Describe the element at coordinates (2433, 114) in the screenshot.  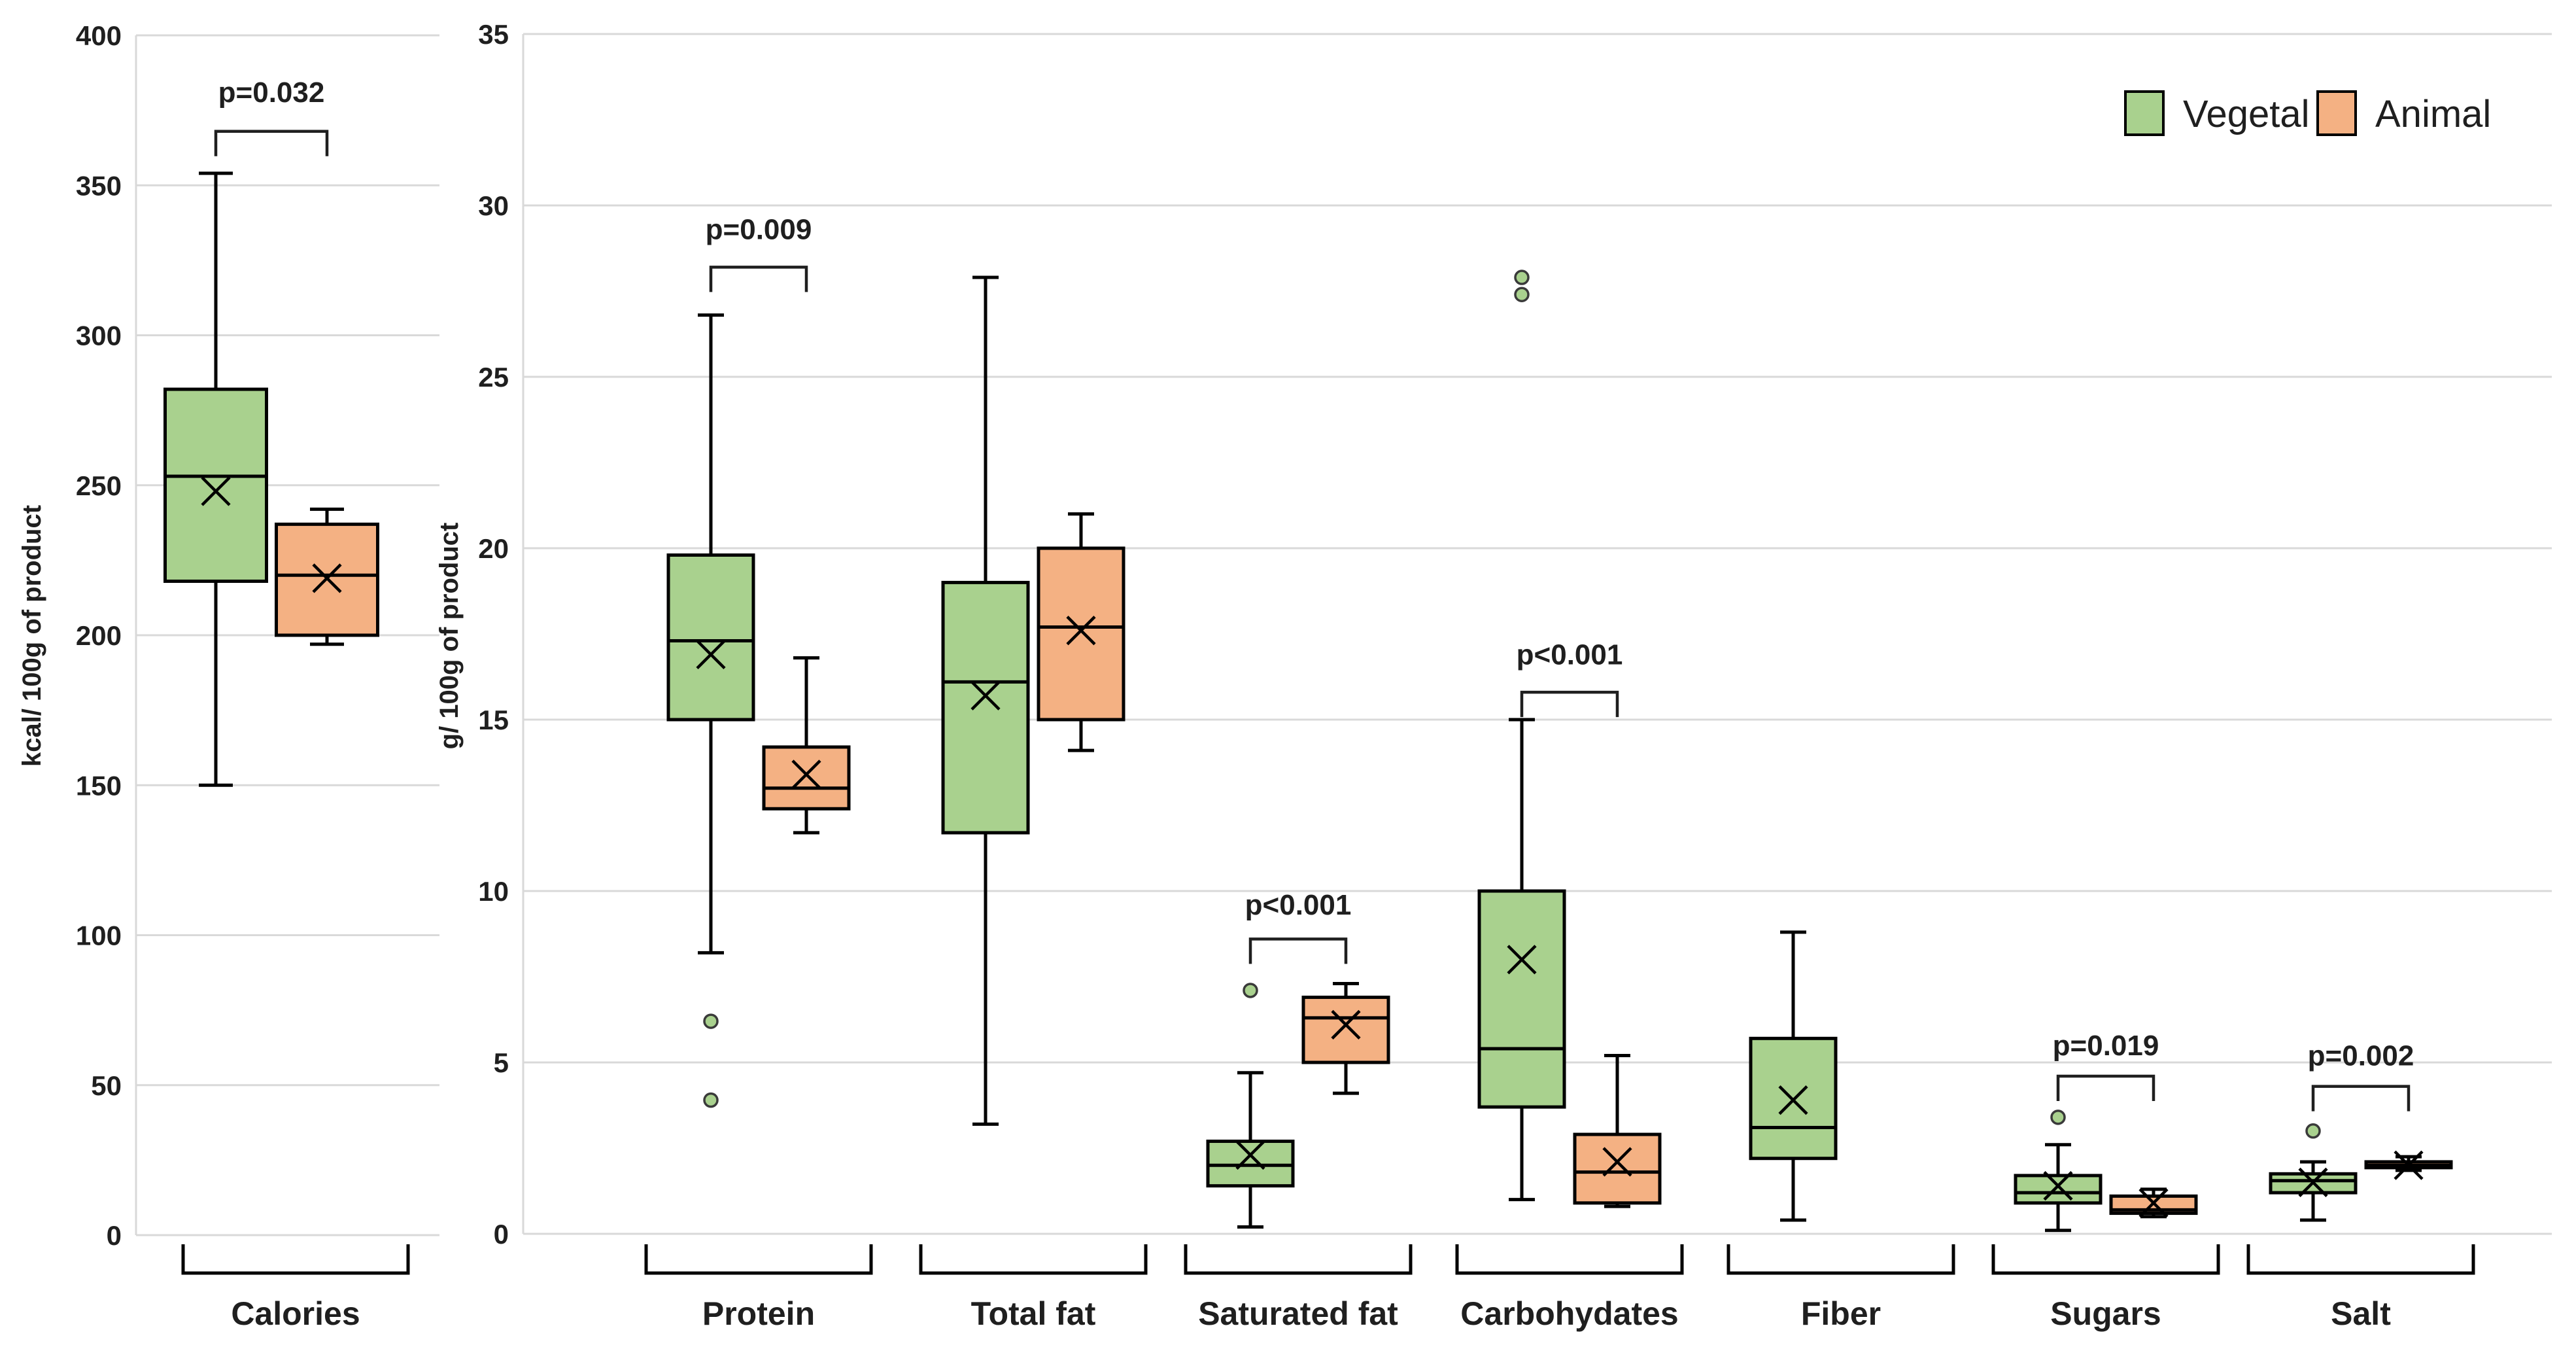
I see `legend-label-animal: Animal` at that location.